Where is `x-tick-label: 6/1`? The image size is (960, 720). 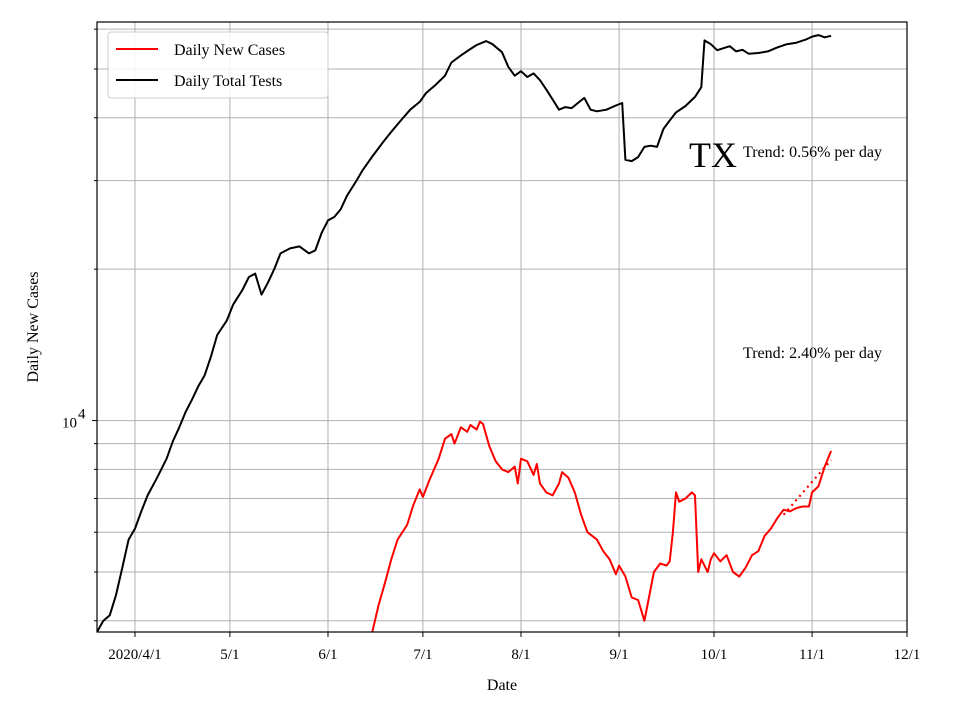 x-tick-label: 6/1 is located at coordinates (327, 655).